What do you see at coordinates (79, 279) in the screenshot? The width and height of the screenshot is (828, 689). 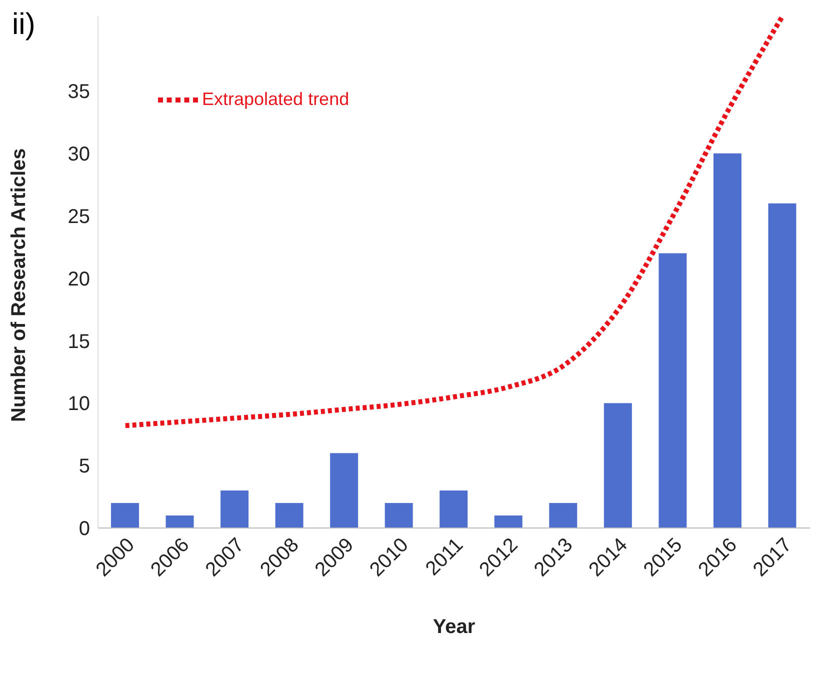 I see `y-tick-label: 20` at bounding box center [79, 279].